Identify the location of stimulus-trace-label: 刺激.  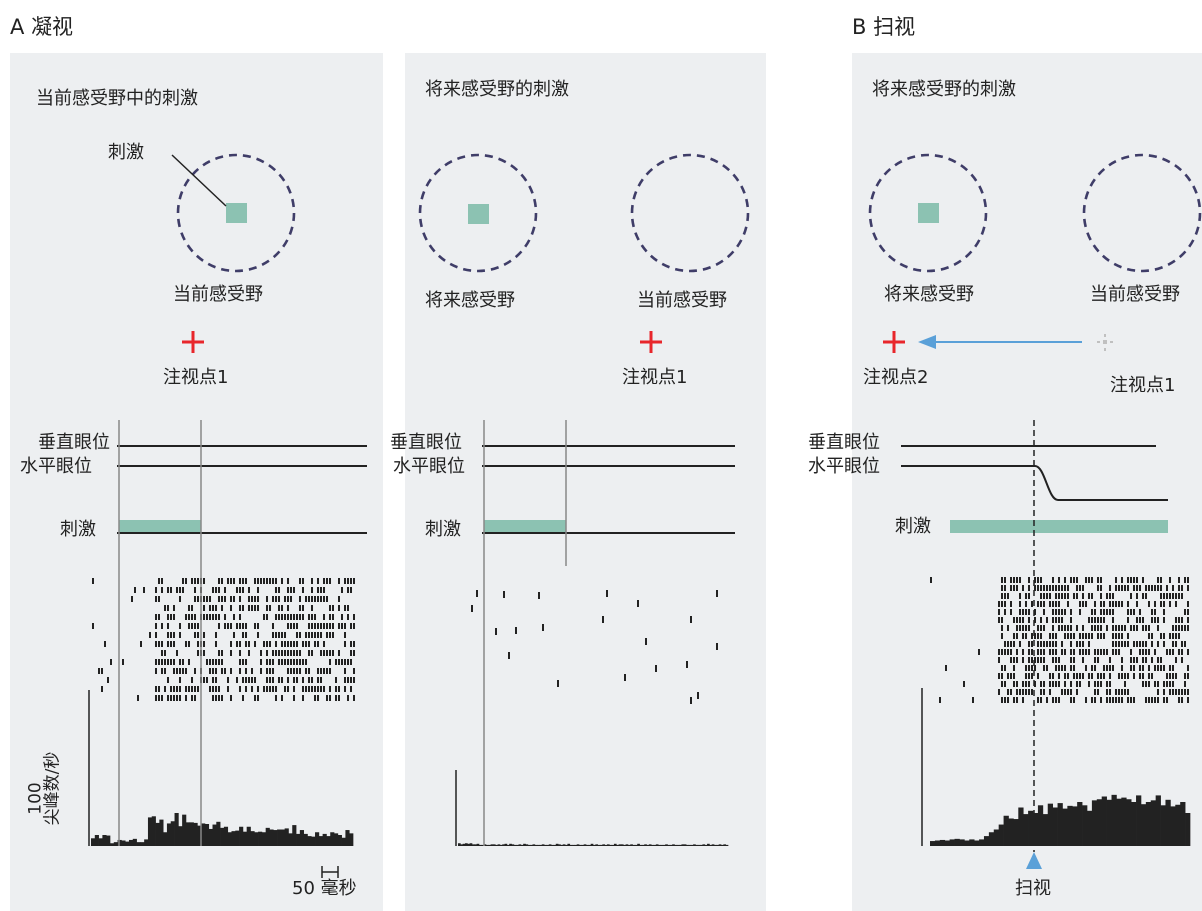
(913, 526).